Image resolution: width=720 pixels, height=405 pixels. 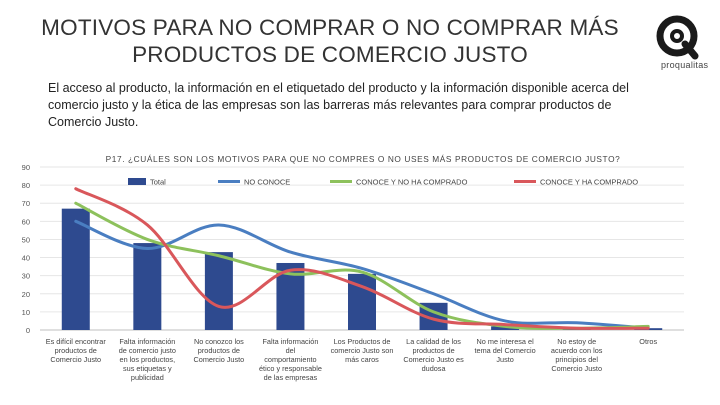 What do you see at coordinates (219, 341) in the screenshot?
I see `x-tick-label-line: No conozco los` at bounding box center [219, 341].